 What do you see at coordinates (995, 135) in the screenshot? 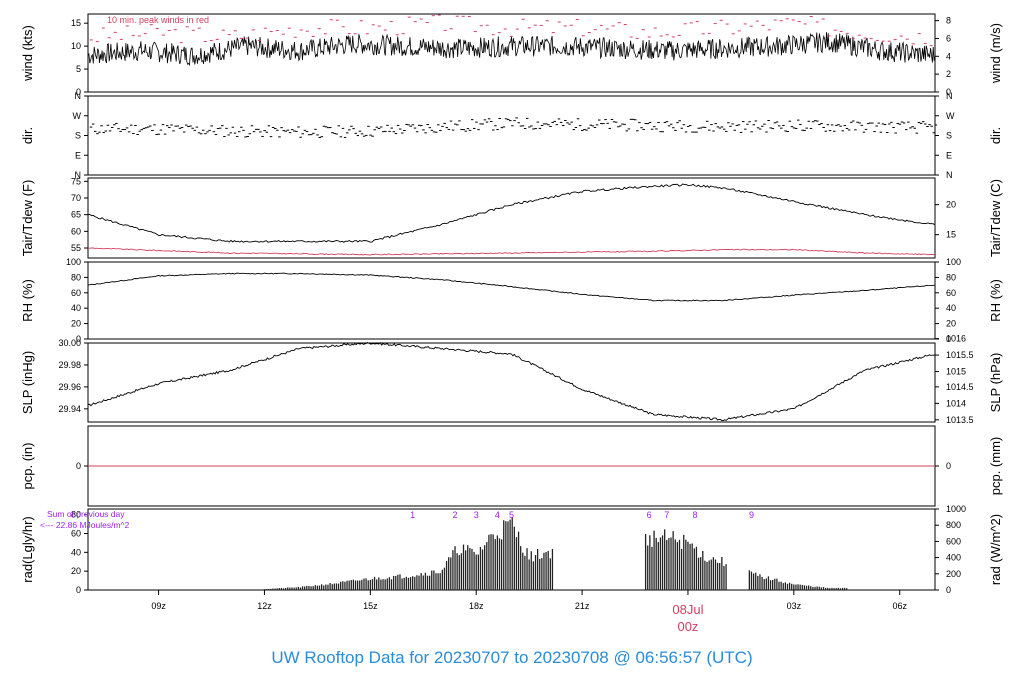
I see `y-right-axis-label: dir.` at bounding box center [995, 135].